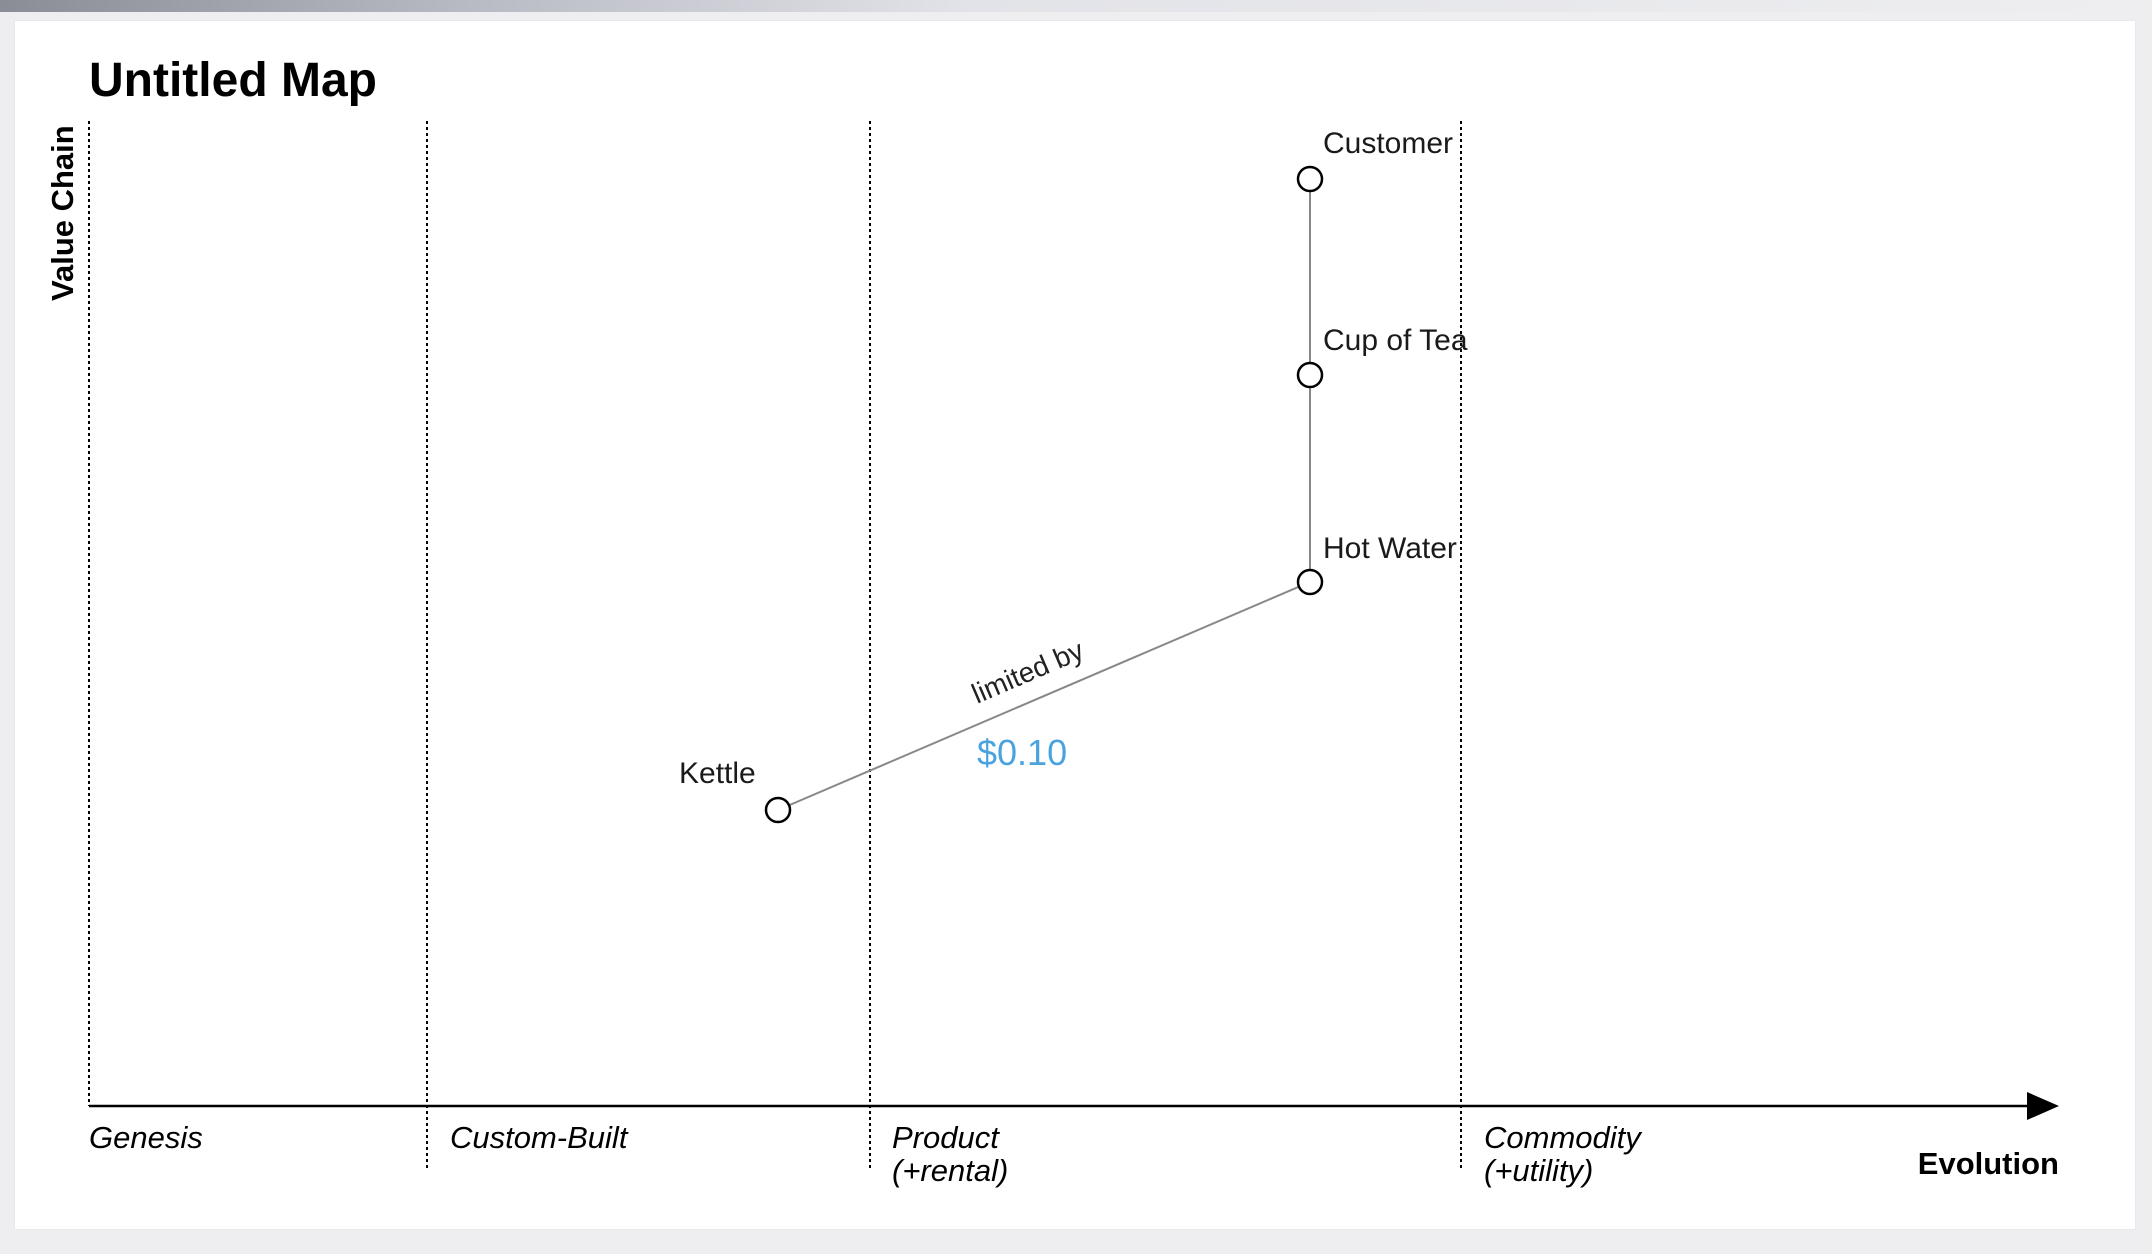 The width and height of the screenshot is (2152, 1254). What do you see at coordinates (1538, 1170) in the screenshot?
I see `stage-sublabel-commodity: (+utility)` at bounding box center [1538, 1170].